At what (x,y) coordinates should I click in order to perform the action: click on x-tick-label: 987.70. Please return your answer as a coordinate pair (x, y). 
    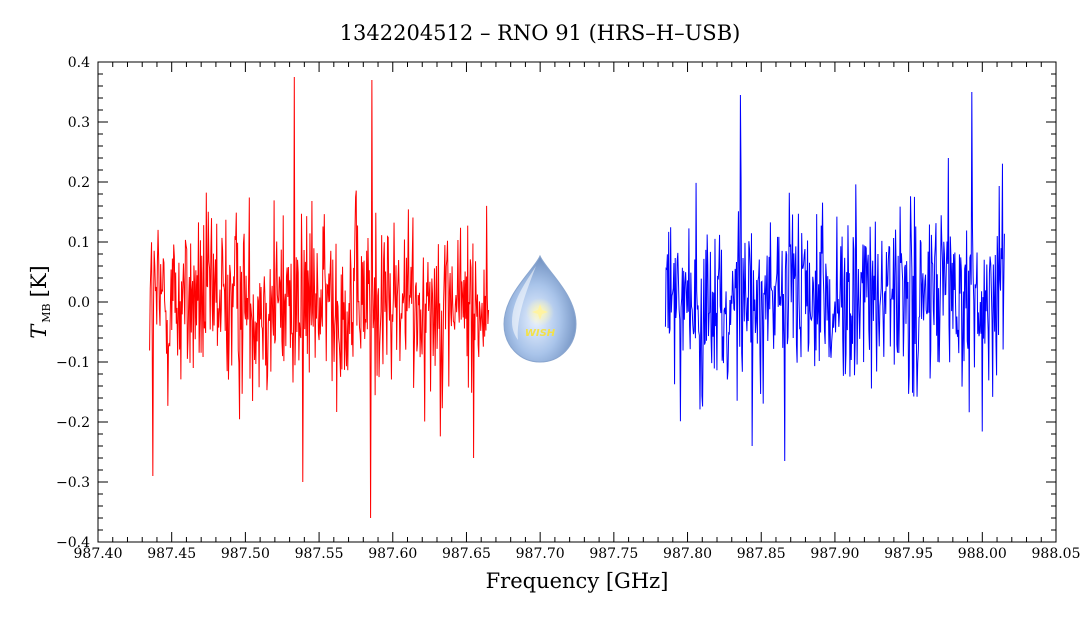
    Looking at the image, I should click on (540, 554).